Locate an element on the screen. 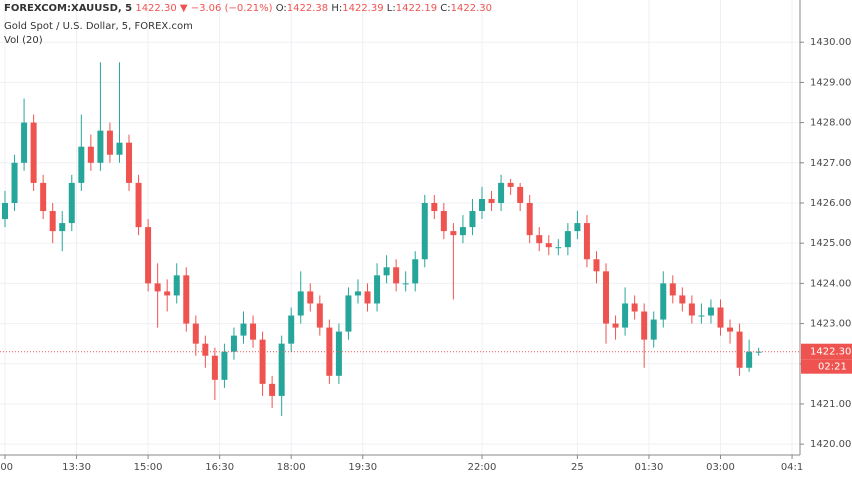 This screenshot has width=852, height=485. y-tick-label: 1426.00 is located at coordinates (830, 203).